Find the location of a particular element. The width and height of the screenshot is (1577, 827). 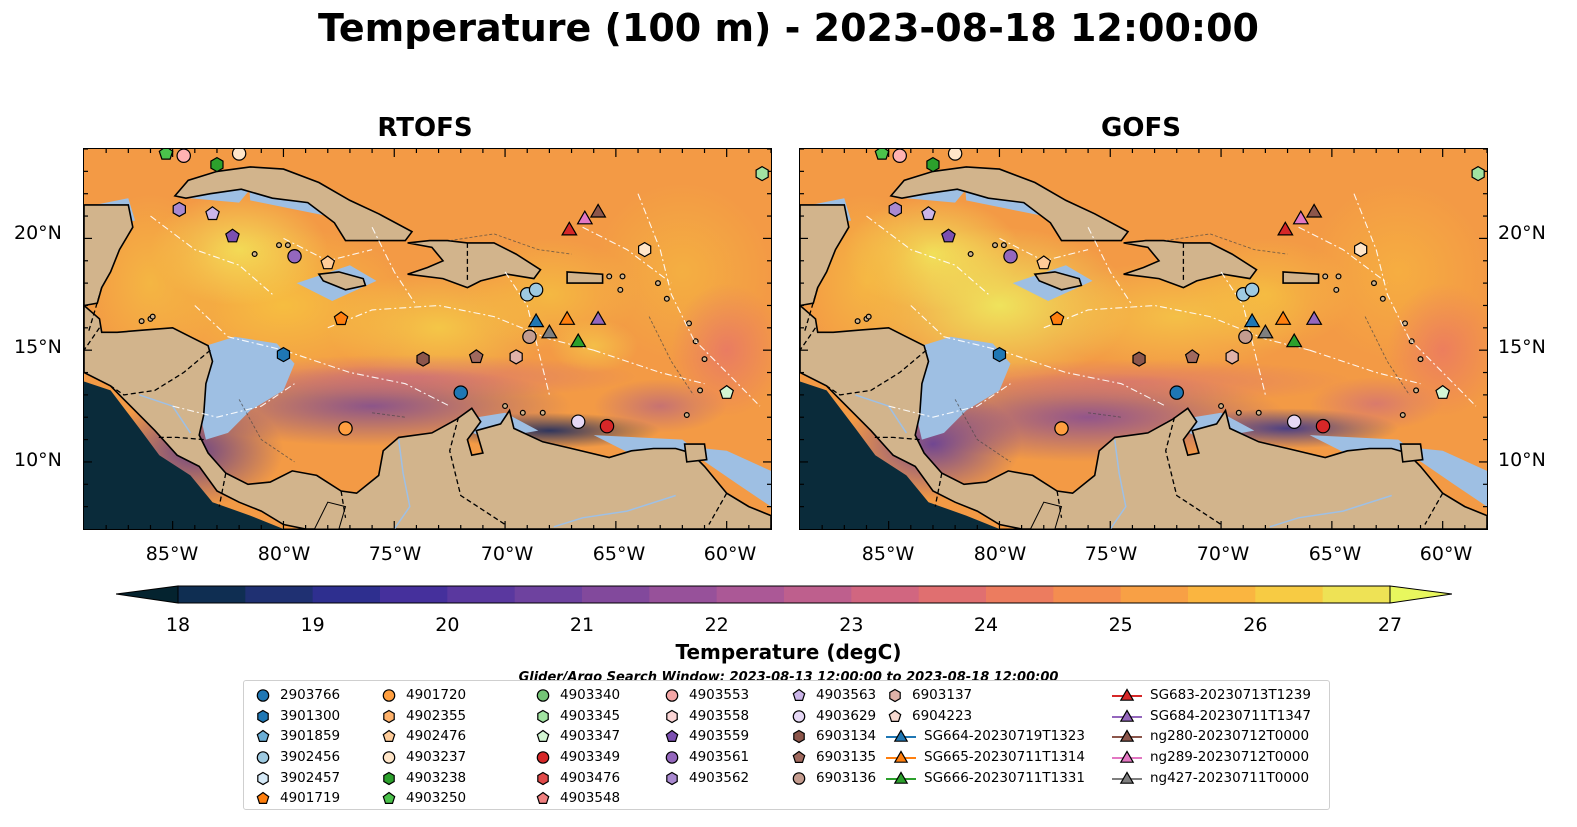

legend-entry: 4903629 is located at coordinates (833, 716).